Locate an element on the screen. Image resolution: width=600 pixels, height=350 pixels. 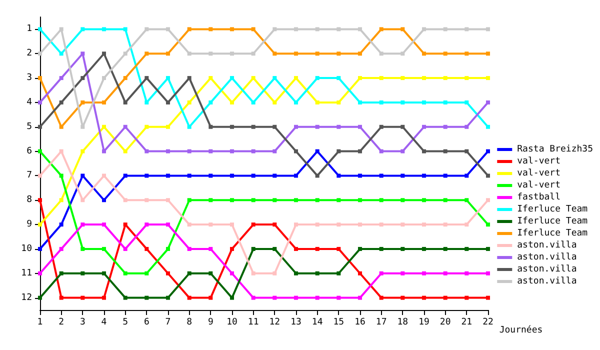
y-tick-label: 7 is located at coordinates (29, 175).